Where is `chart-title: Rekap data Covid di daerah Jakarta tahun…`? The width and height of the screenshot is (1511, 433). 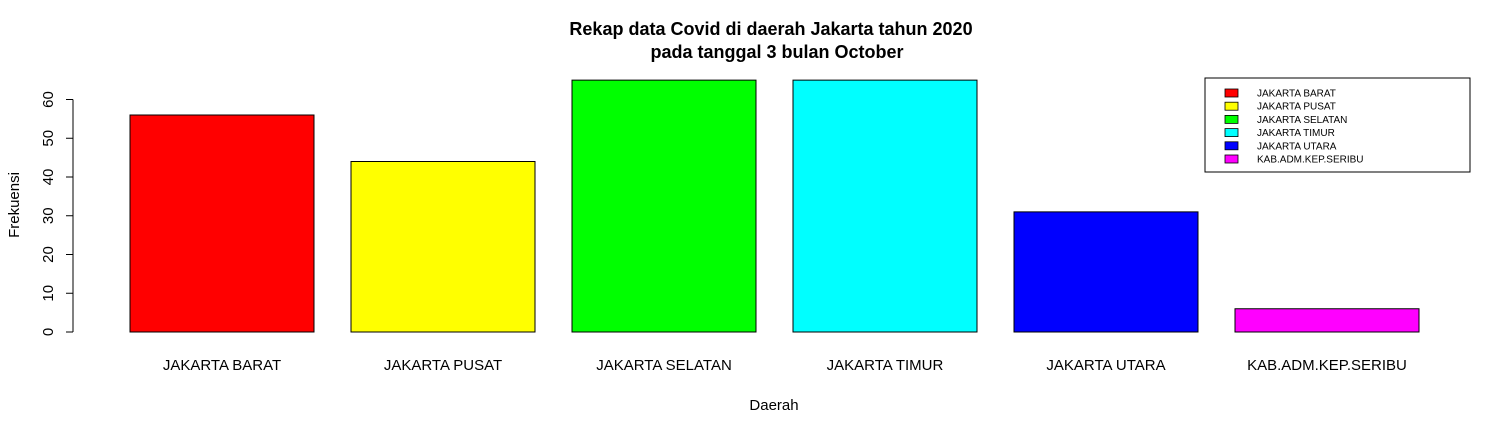
chart-title: Rekap data Covid di daerah Jakarta tahun… is located at coordinates (770, 29).